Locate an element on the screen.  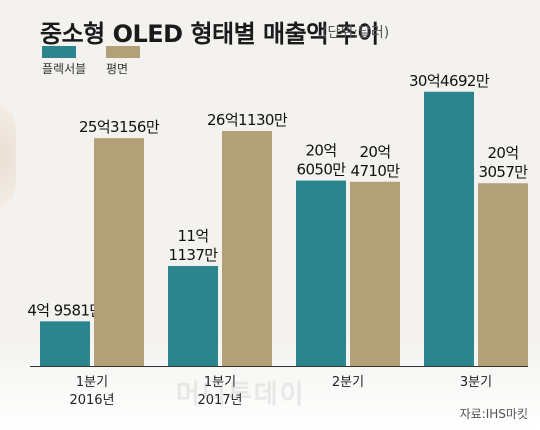
watermark: 머니투데이 is located at coordinates (241, 395).